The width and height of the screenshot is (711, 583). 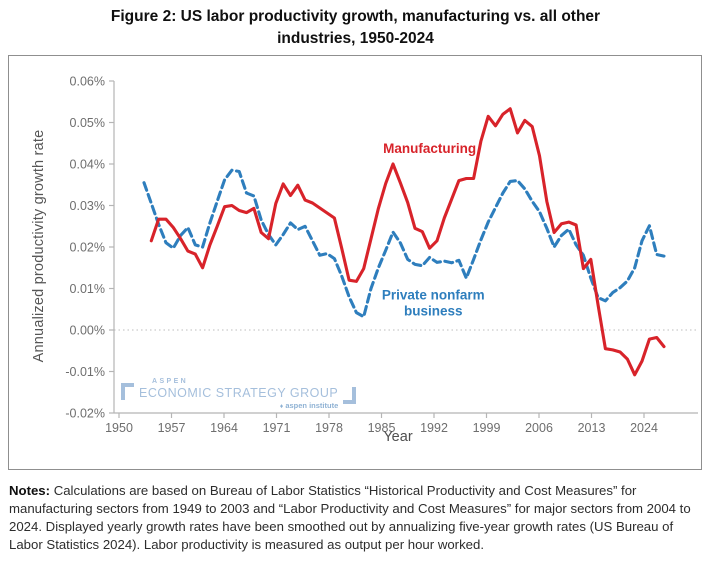 I want to click on y-tick-label: 0.06%, so click(x=87, y=82).